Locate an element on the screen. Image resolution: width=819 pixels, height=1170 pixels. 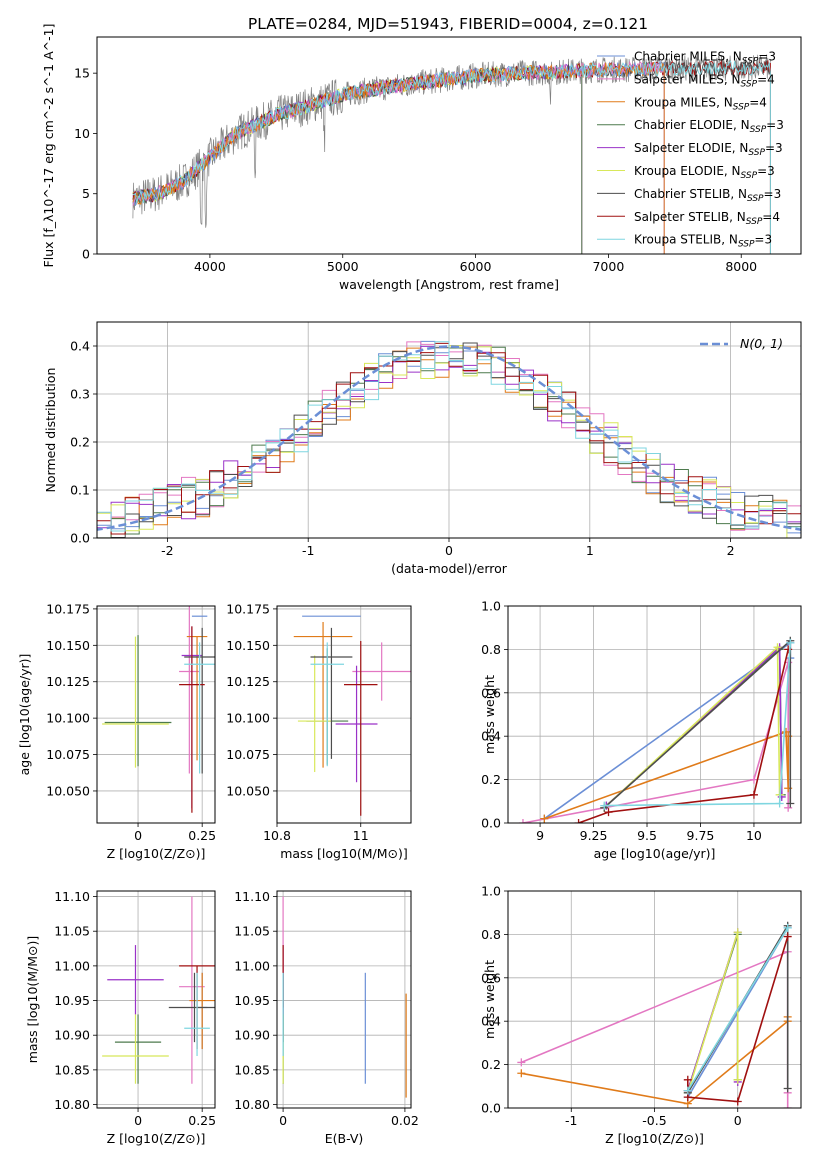
age-vs-Z-xlabel: Z [log10(Z/Z⊙)] is located at coordinates (156, 853).